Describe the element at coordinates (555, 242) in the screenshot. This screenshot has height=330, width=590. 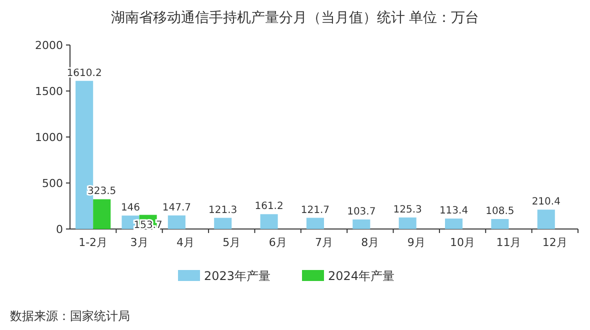
I see `x-tick-label: 12月` at that location.